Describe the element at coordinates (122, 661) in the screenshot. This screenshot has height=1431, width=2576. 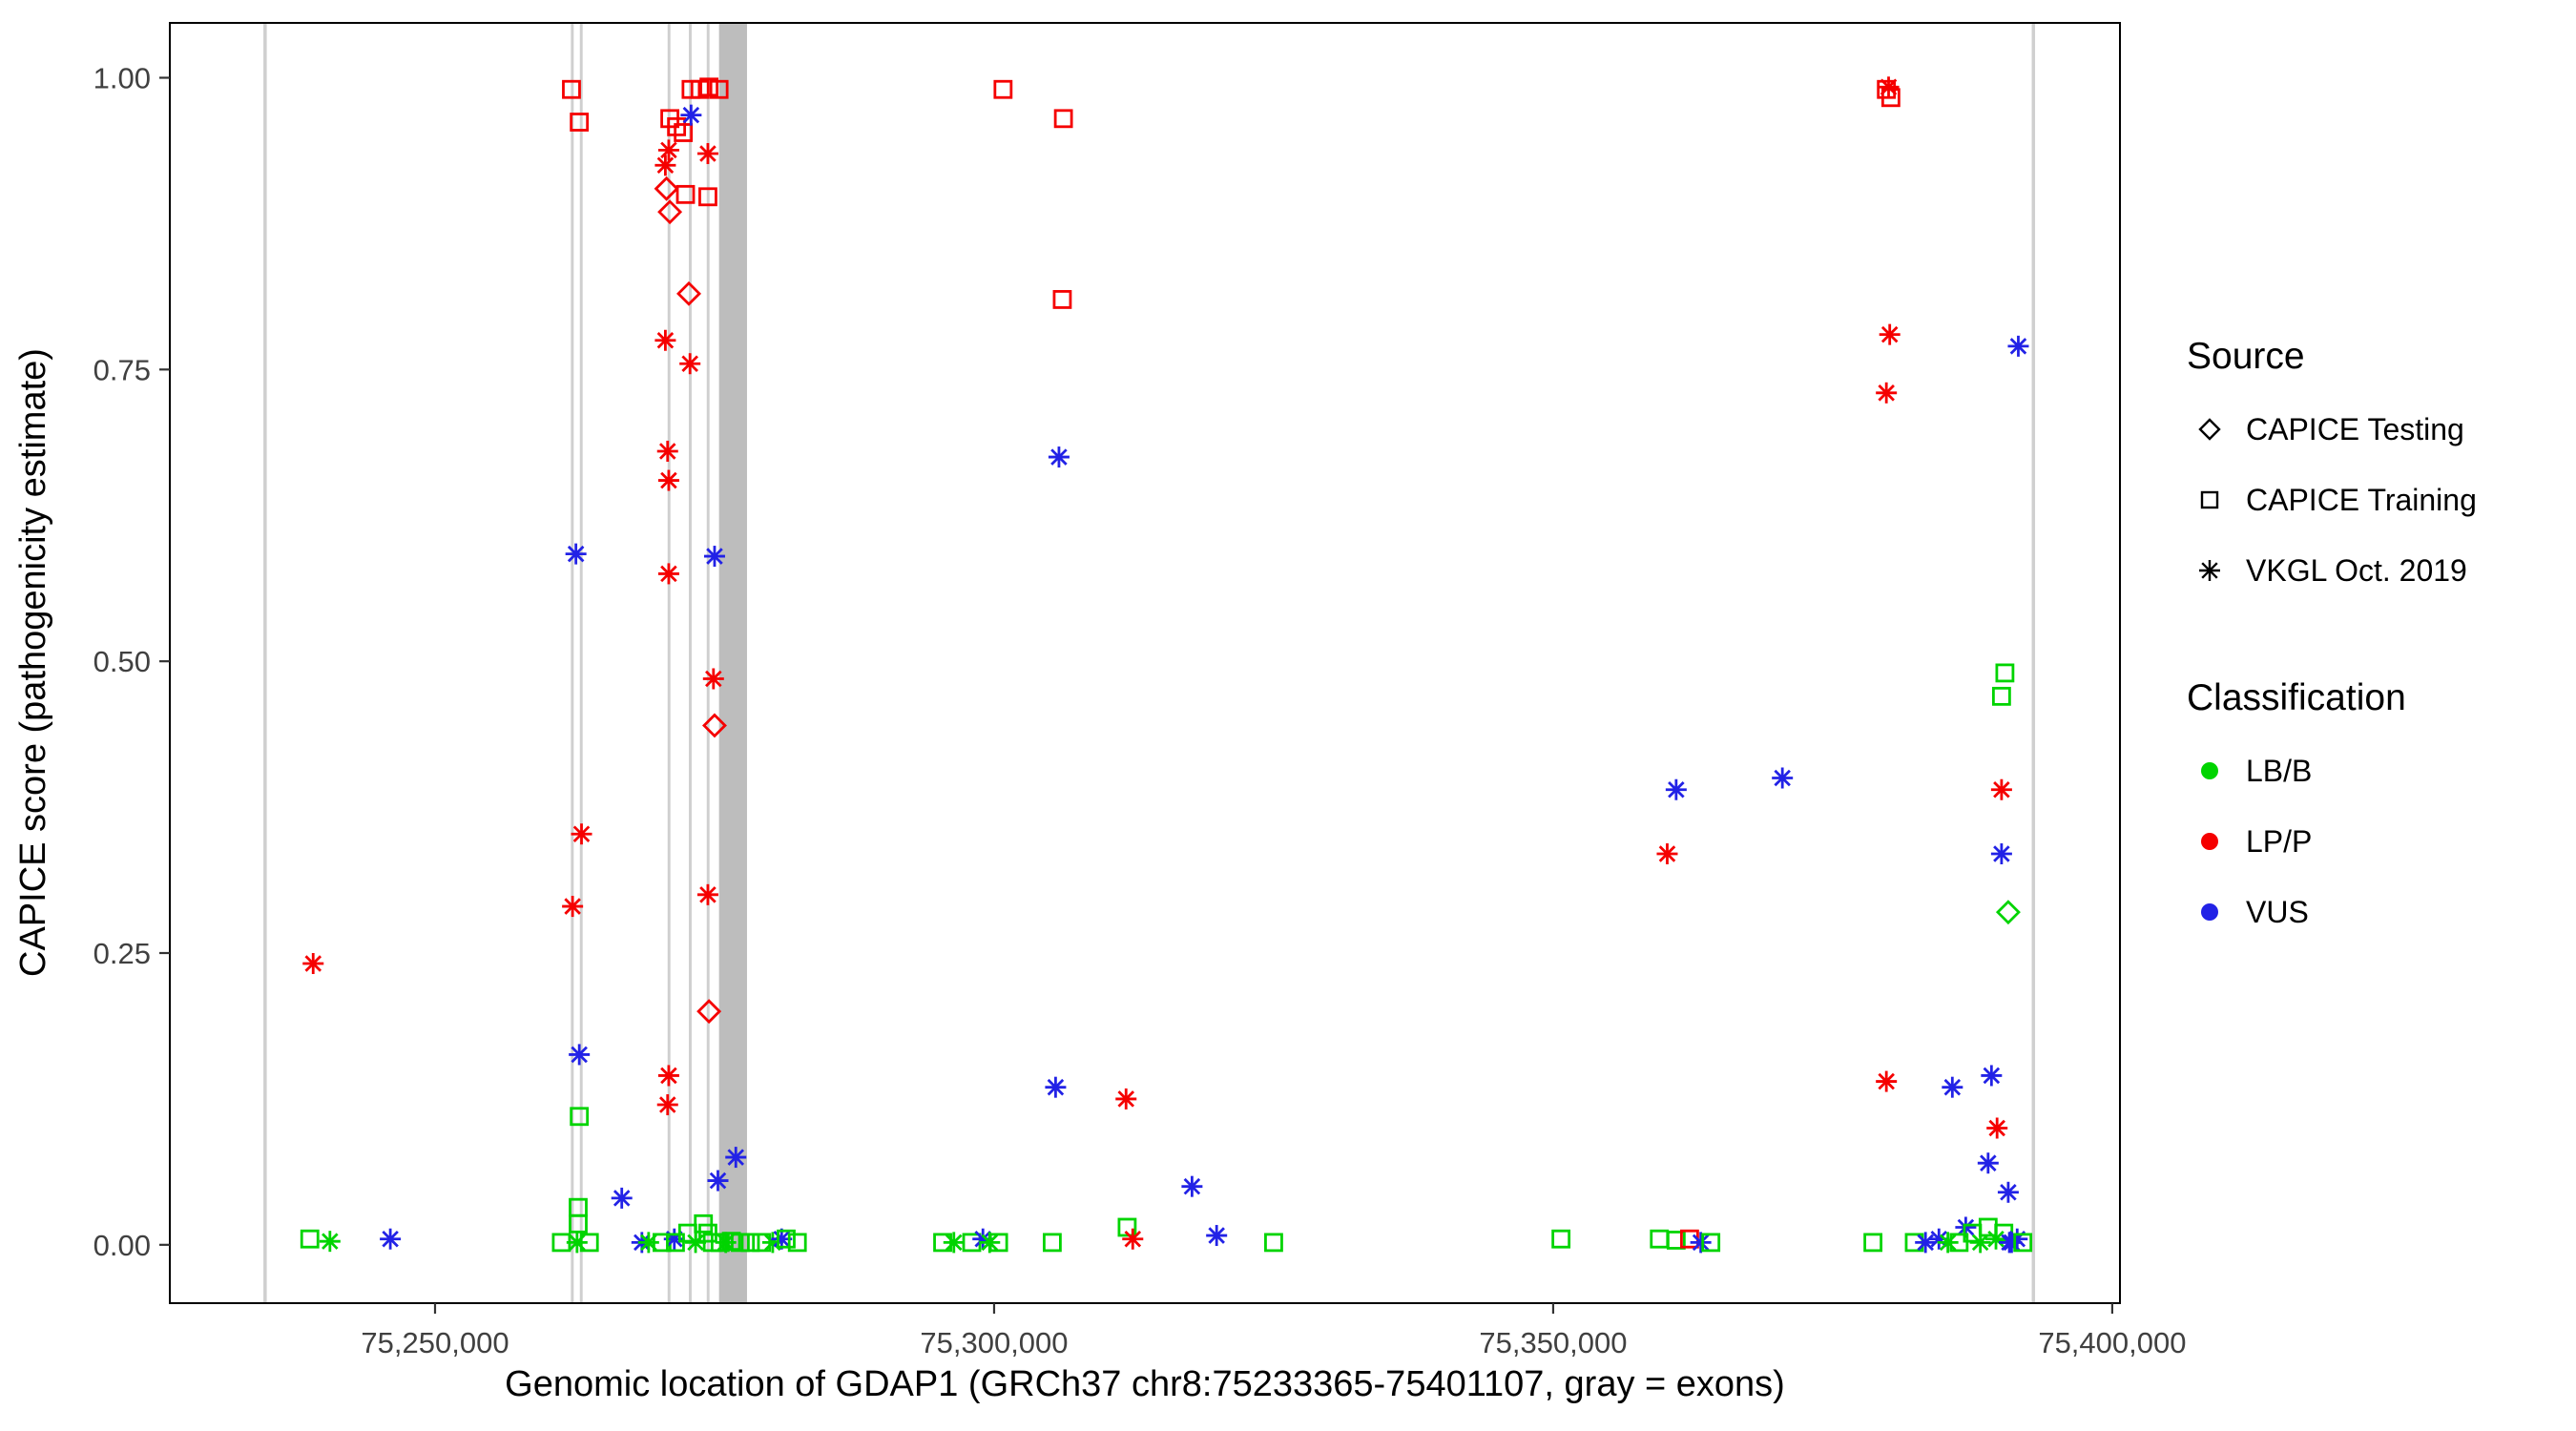
I see `y-tick-label: 0.50` at that location.